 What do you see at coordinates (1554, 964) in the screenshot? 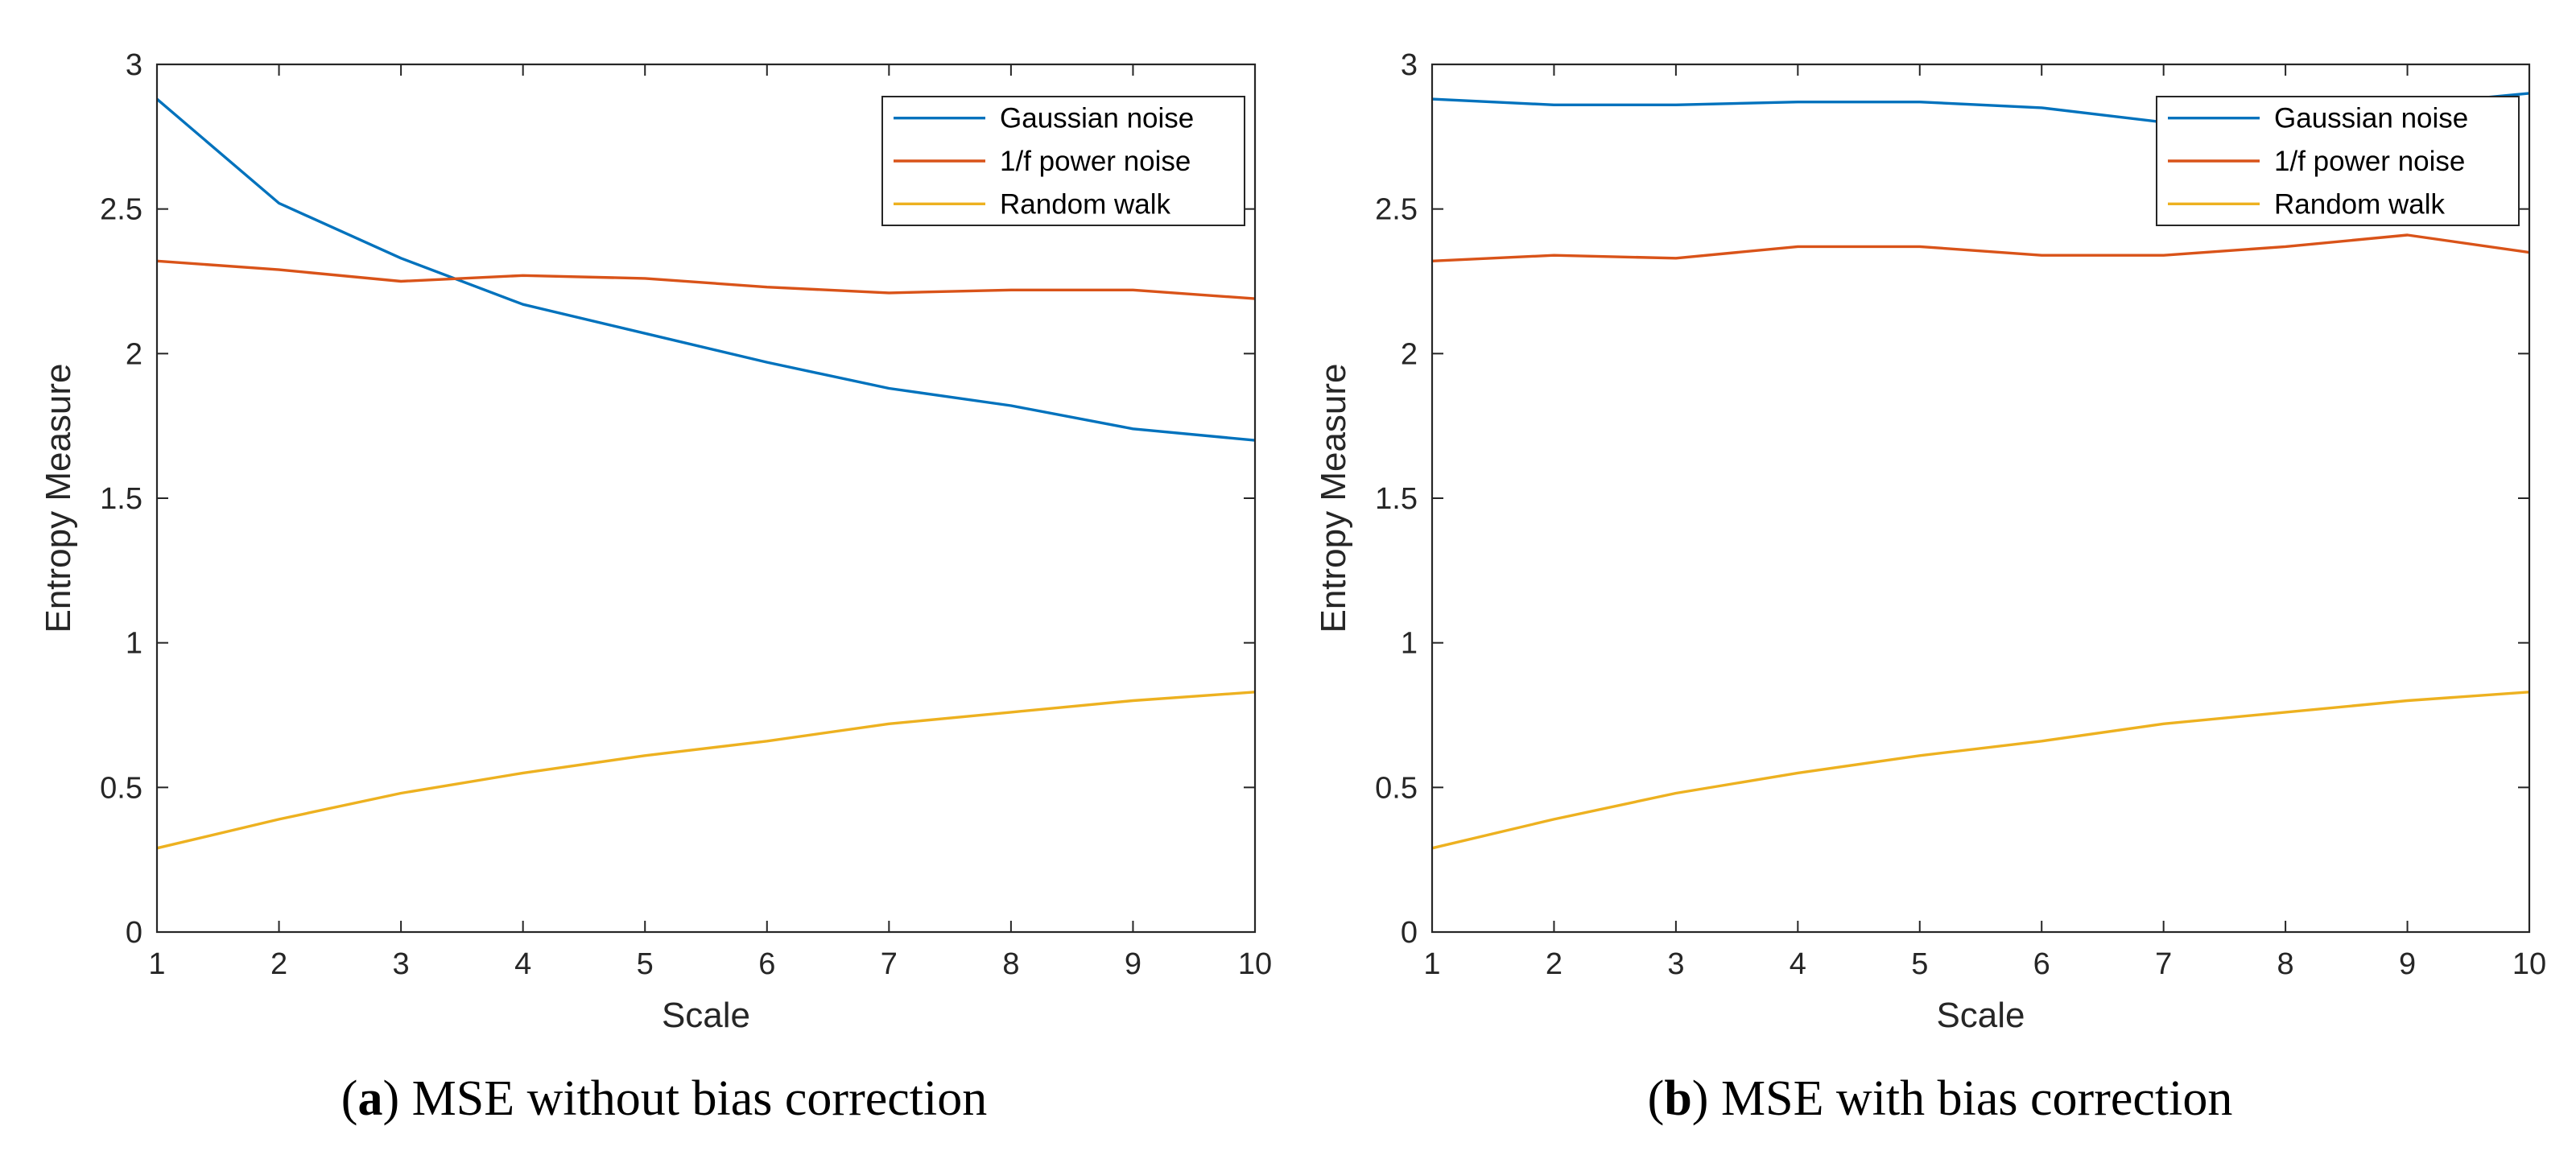
I see `chart-b-xtick-label: 2` at bounding box center [1554, 964].